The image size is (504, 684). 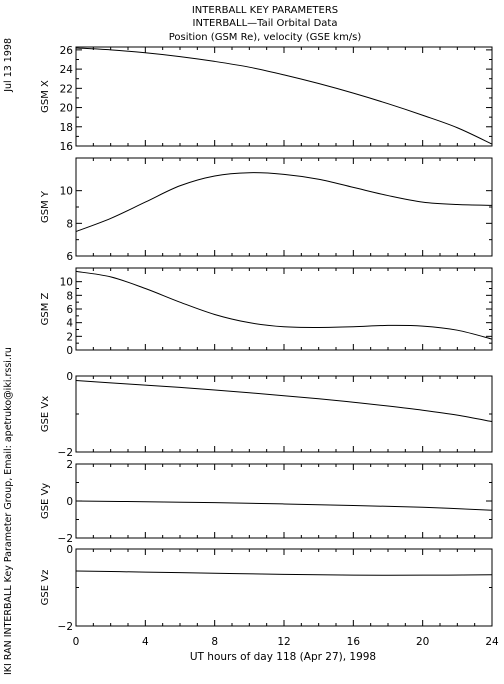 What do you see at coordinates (265, 10) in the screenshot?
I see `figure-title: INTERBALL KEY PARAMETERS` at bounding box center [265, 10].